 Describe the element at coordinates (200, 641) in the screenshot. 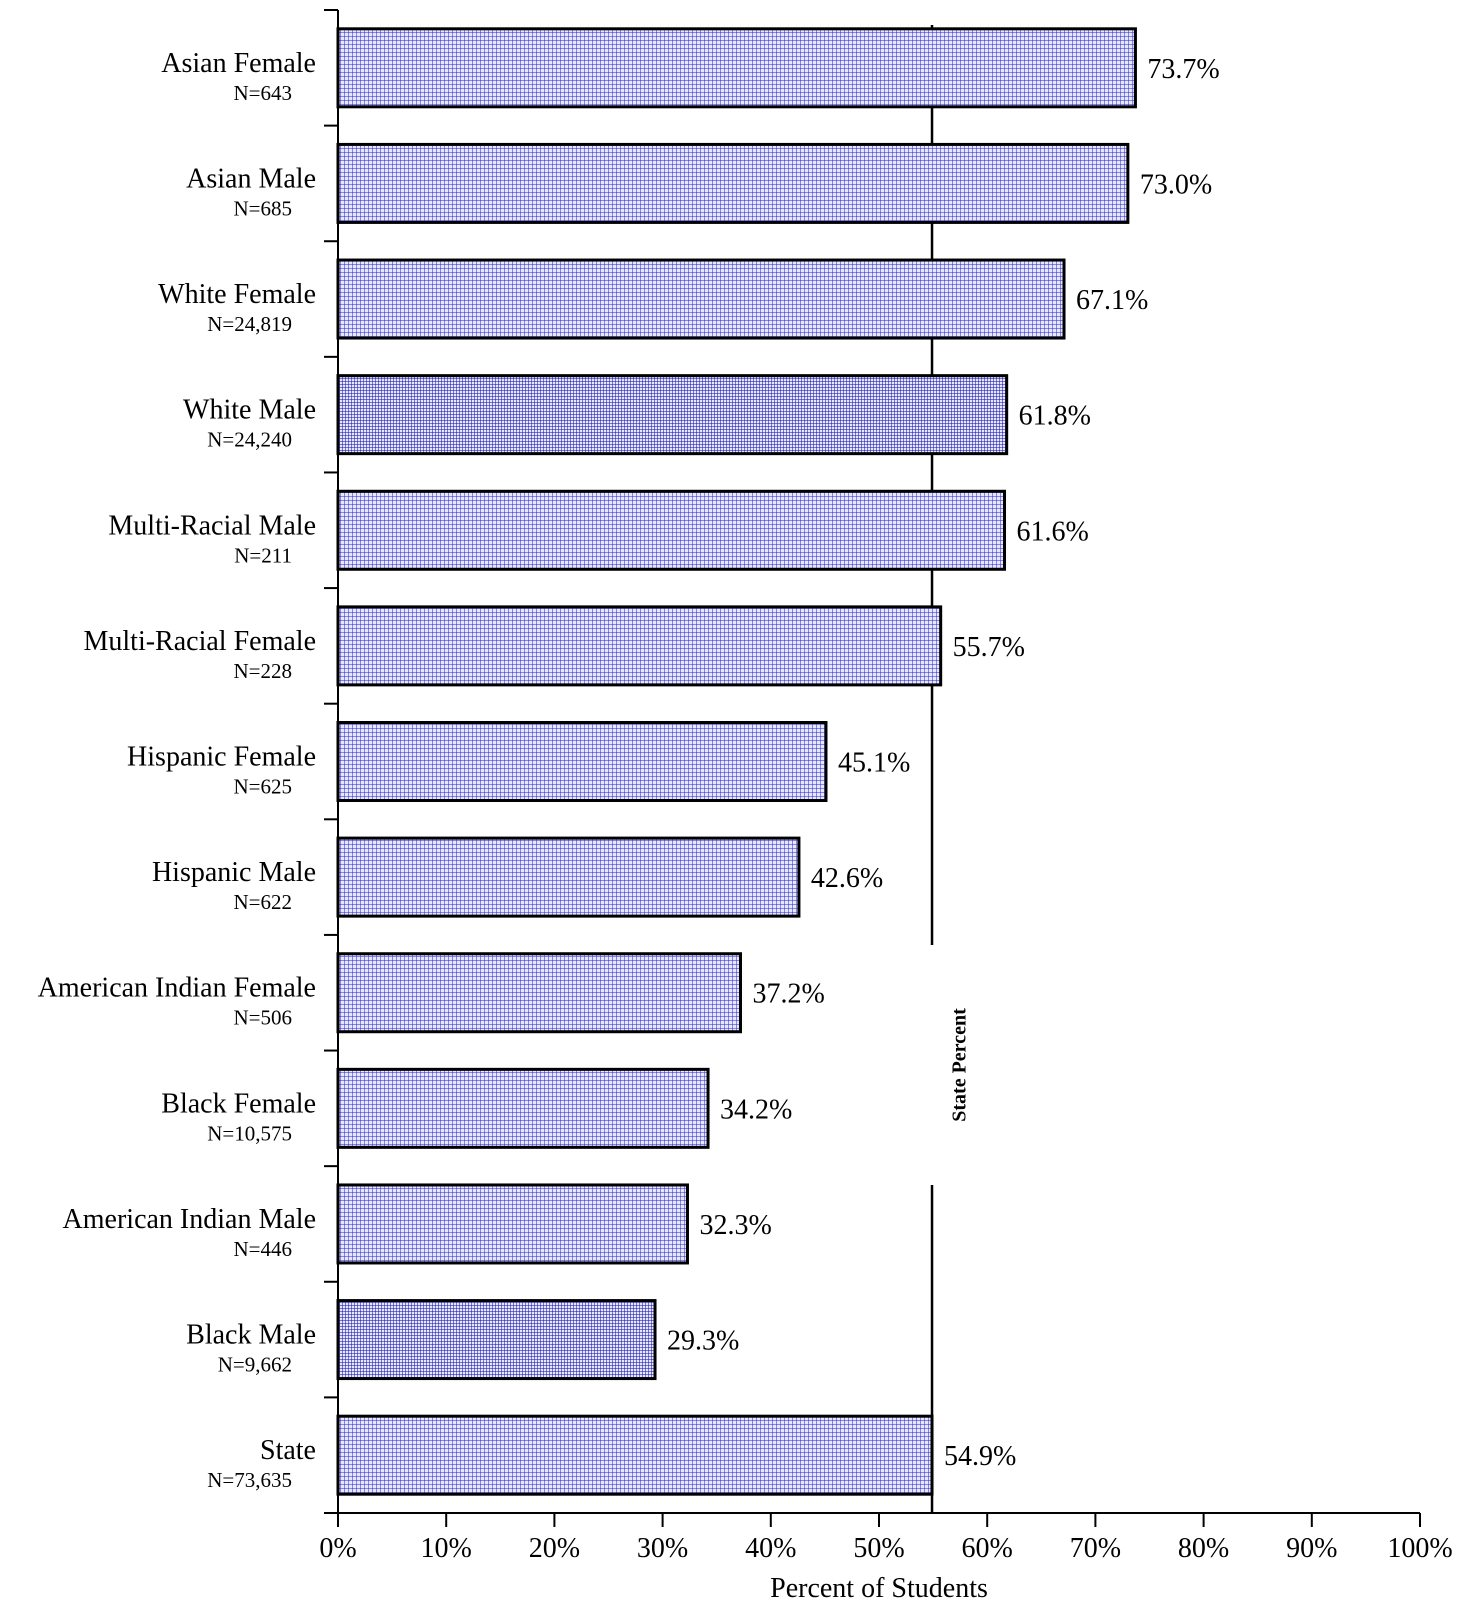

I see `category-label: Multi-Racial Female` at that location.